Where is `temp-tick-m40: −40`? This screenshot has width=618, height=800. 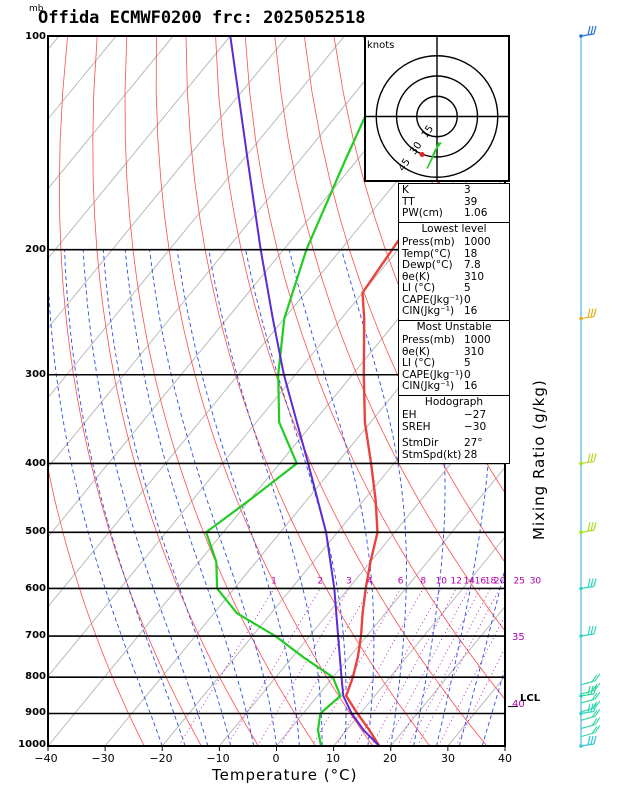 temp-tick-m40: −40 is located at coordinates (46, 758).